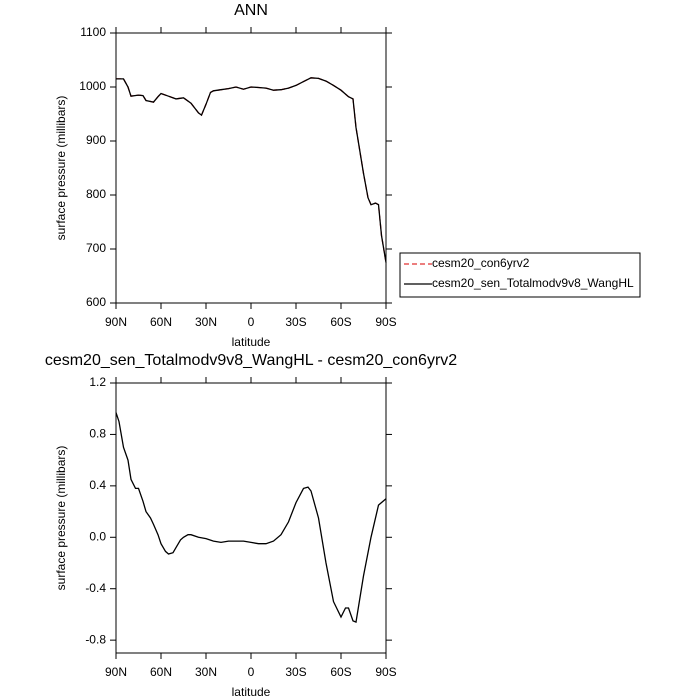 The image size is (700, 700). Describe the element at coordinates (96, 248) in the screenshot. I see `y-tick-label: 700` at that location.